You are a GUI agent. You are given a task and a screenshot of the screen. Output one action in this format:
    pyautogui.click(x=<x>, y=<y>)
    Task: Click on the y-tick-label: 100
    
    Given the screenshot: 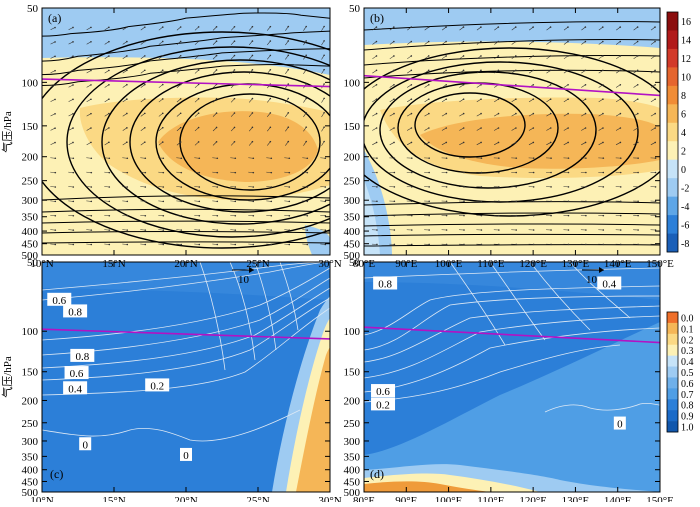 What is the action you would take?
    pyautogui.click(x=352, y=83)
    